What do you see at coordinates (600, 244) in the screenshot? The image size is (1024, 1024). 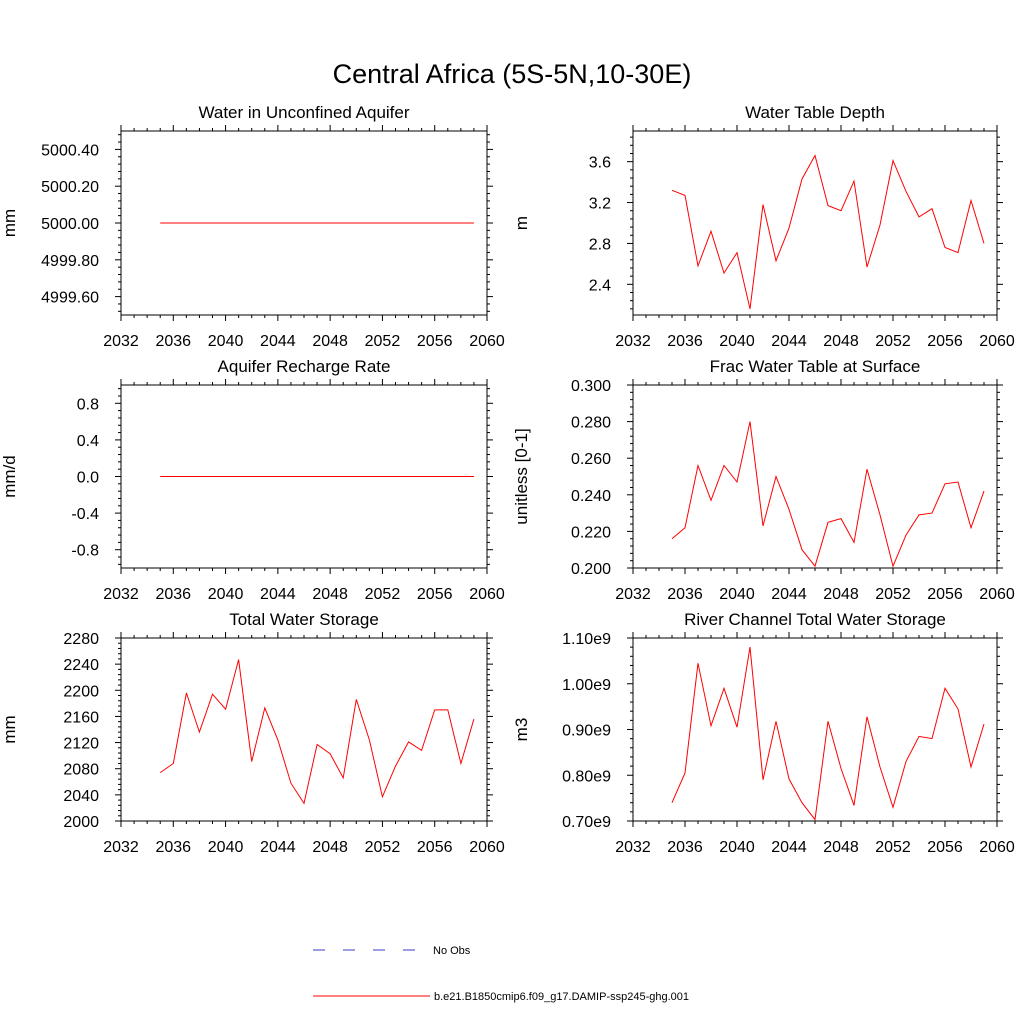 I see `y-tick-label: 2.8` at bounding box center [600, 244].